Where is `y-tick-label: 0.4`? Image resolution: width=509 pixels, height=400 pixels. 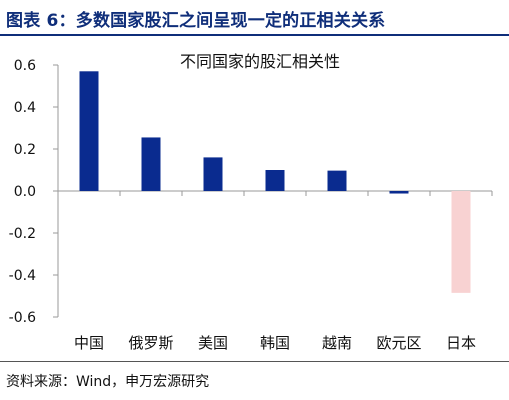
y-tick-label: 0.4 is located at coordinates (25, 108).